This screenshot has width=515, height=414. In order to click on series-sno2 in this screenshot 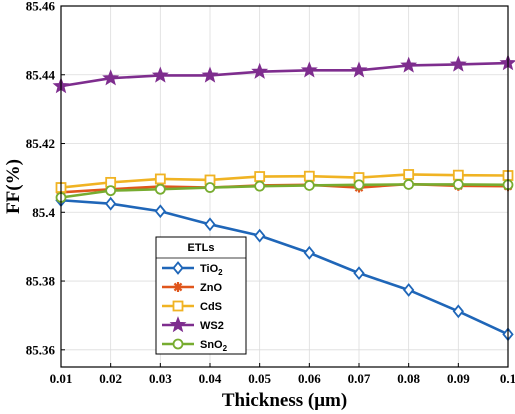, I will do `click(284, 191)`.